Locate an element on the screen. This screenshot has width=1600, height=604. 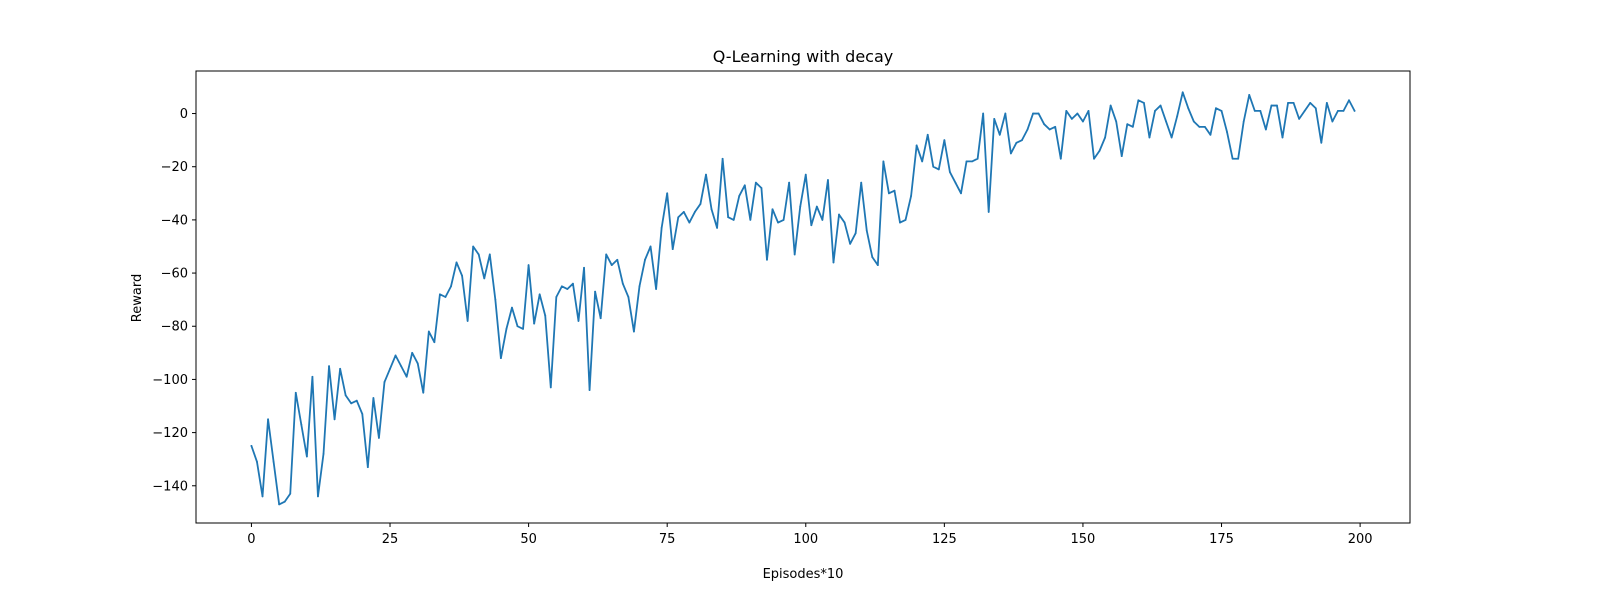
x-tick-label: 25 is located at coordinates (390, 539).